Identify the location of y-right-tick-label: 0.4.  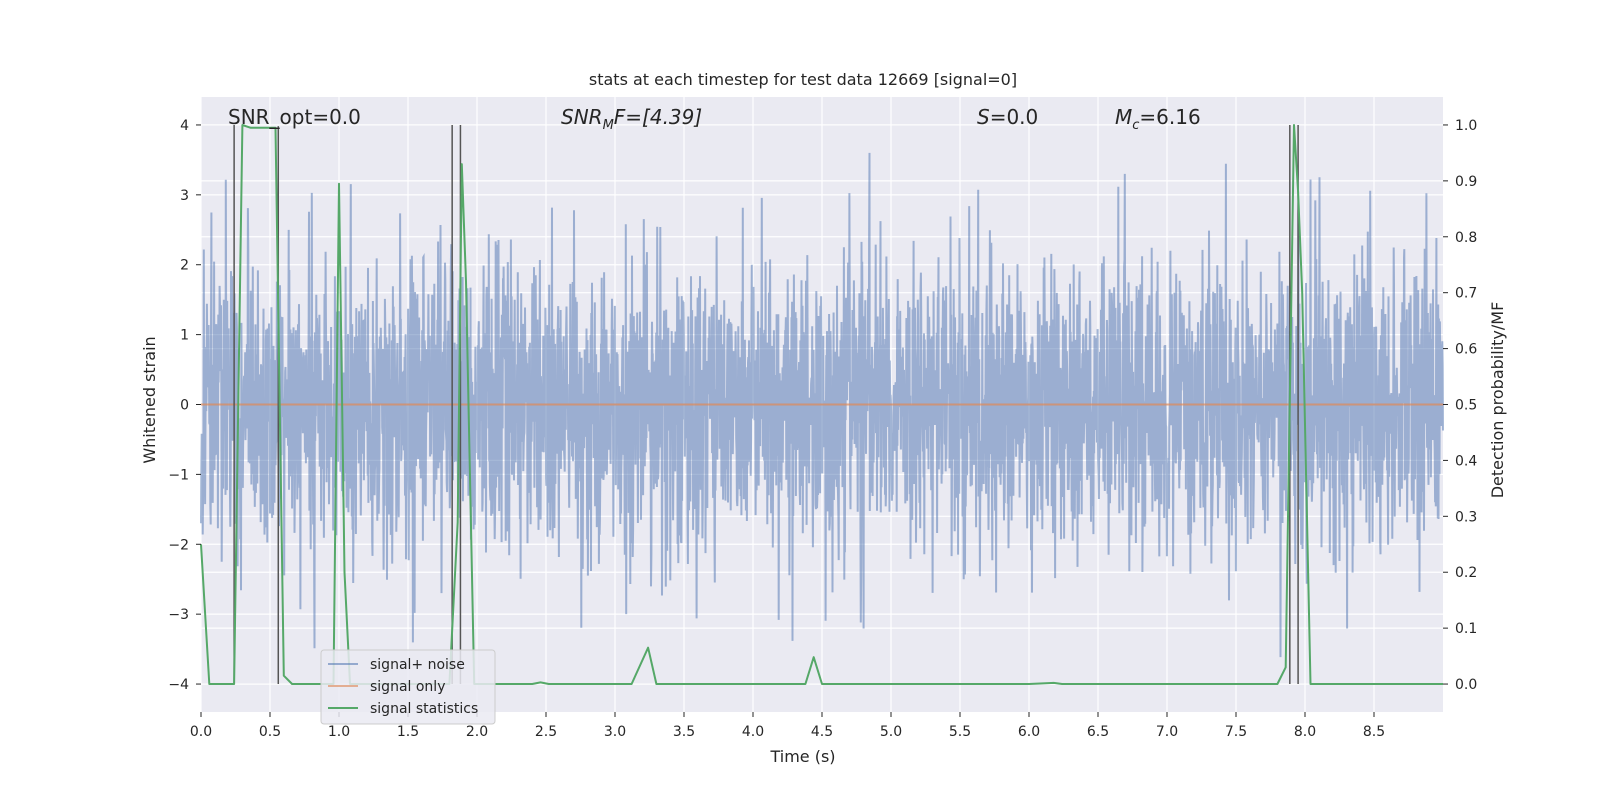
(1466, 461).